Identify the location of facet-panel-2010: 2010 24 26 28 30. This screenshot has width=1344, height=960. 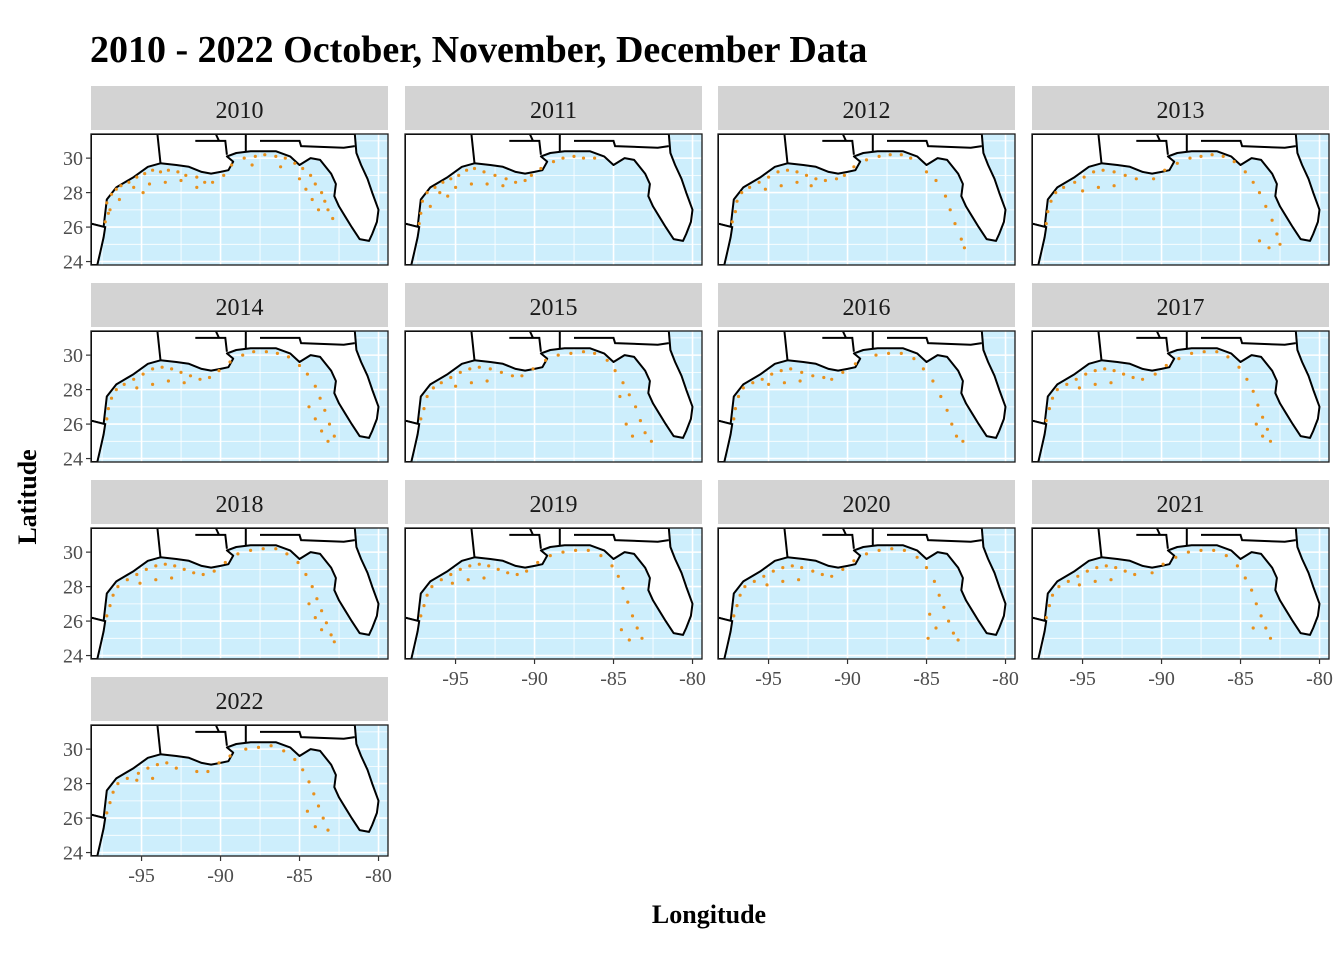
(226, 180).